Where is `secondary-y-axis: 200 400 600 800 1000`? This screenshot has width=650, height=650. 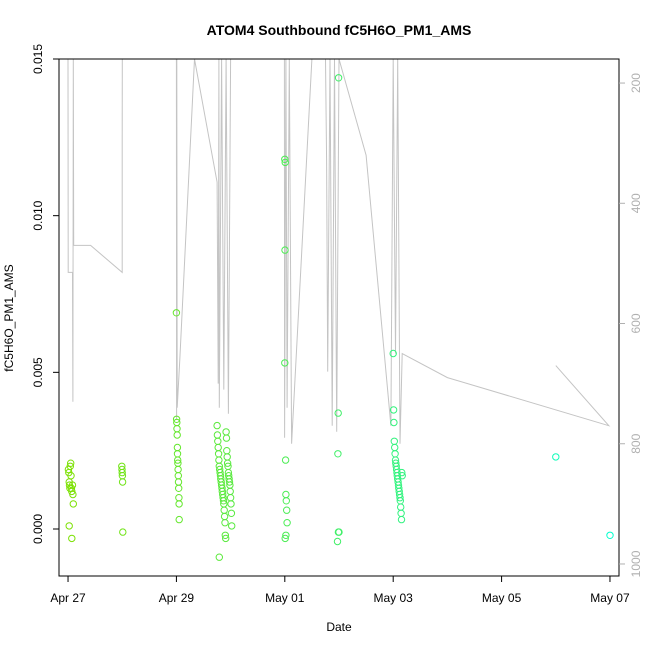
secondary-y-axis: 200 400 600 800 1000 is located at coordinates (631, 325).